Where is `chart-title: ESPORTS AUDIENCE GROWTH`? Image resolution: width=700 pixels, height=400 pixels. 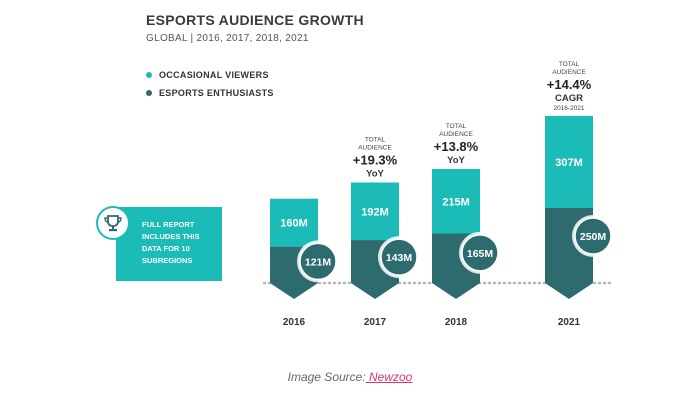
chart-title: ESPORTS AUDIENCE GROWTH is located at coordinates (255, 20).